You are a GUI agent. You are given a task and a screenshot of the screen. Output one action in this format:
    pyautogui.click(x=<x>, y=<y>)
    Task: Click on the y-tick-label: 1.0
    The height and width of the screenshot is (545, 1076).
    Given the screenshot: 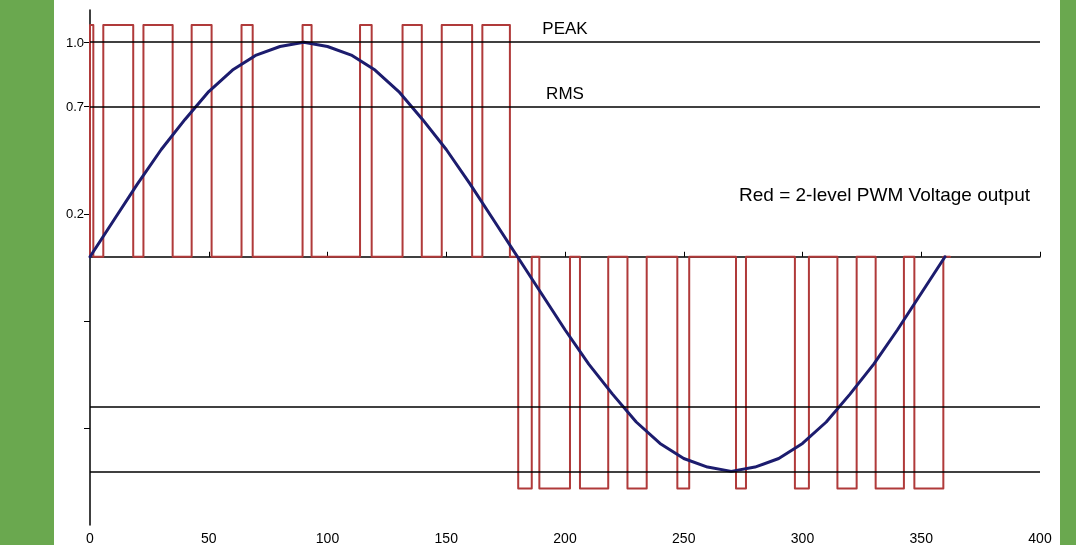 What is the action you would take?
    pyautogui.click(x=74, y=42)
    